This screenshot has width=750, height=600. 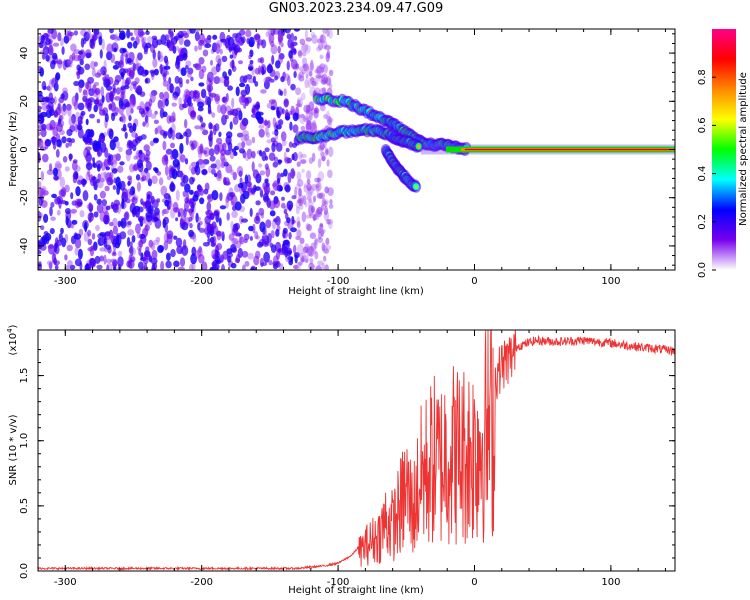 What do you see at coordinates (610, 582) in the screenshot?
I see `x-tick-label: 100` at bounding box center [610, 582].